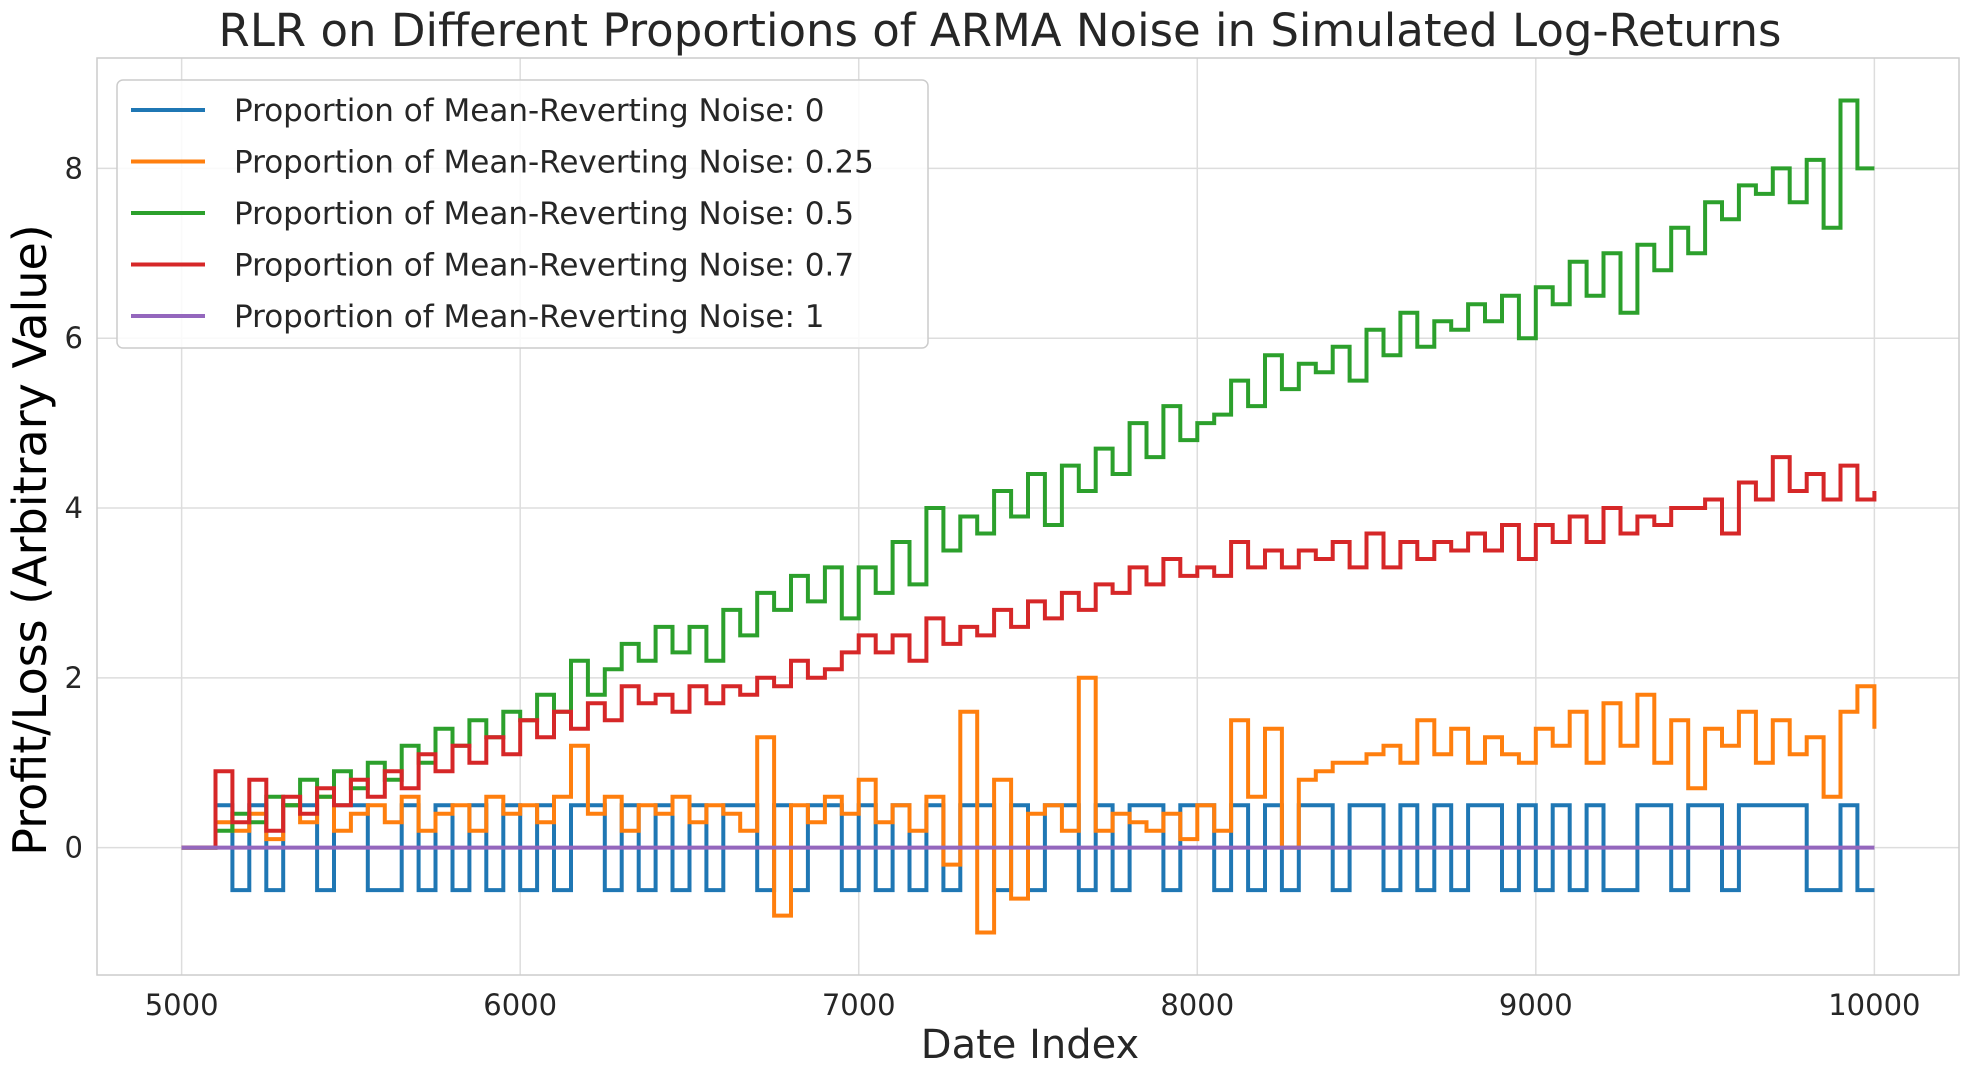 The image size is (1974, 1080). I want to click on legend-box, so click(522, 214).